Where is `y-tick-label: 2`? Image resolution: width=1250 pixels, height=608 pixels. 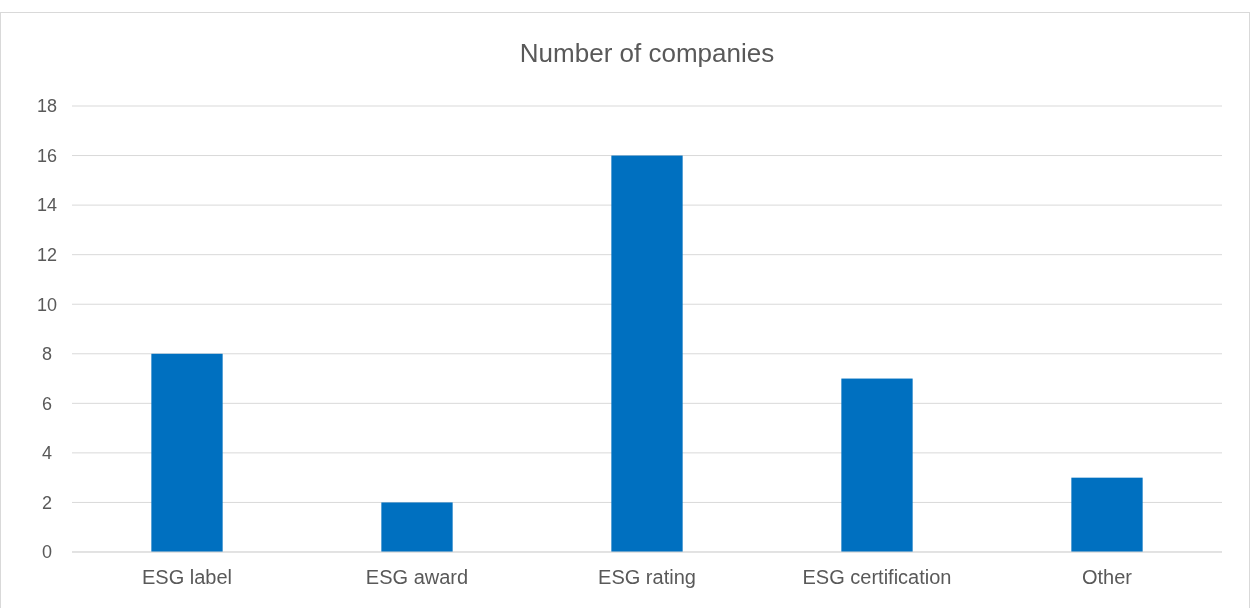 y-tick-label: 2 is located at coordinates (47, 502).